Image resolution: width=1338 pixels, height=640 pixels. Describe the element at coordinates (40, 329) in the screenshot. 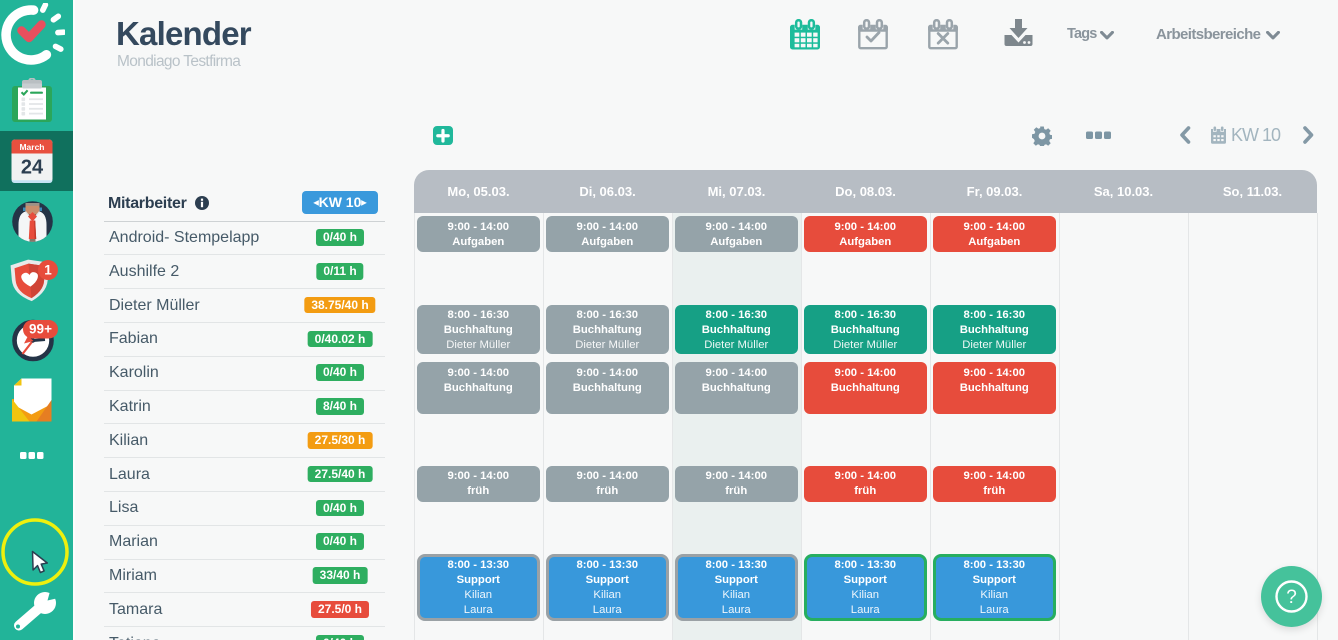

I see `svg-text: 99+` at that location.